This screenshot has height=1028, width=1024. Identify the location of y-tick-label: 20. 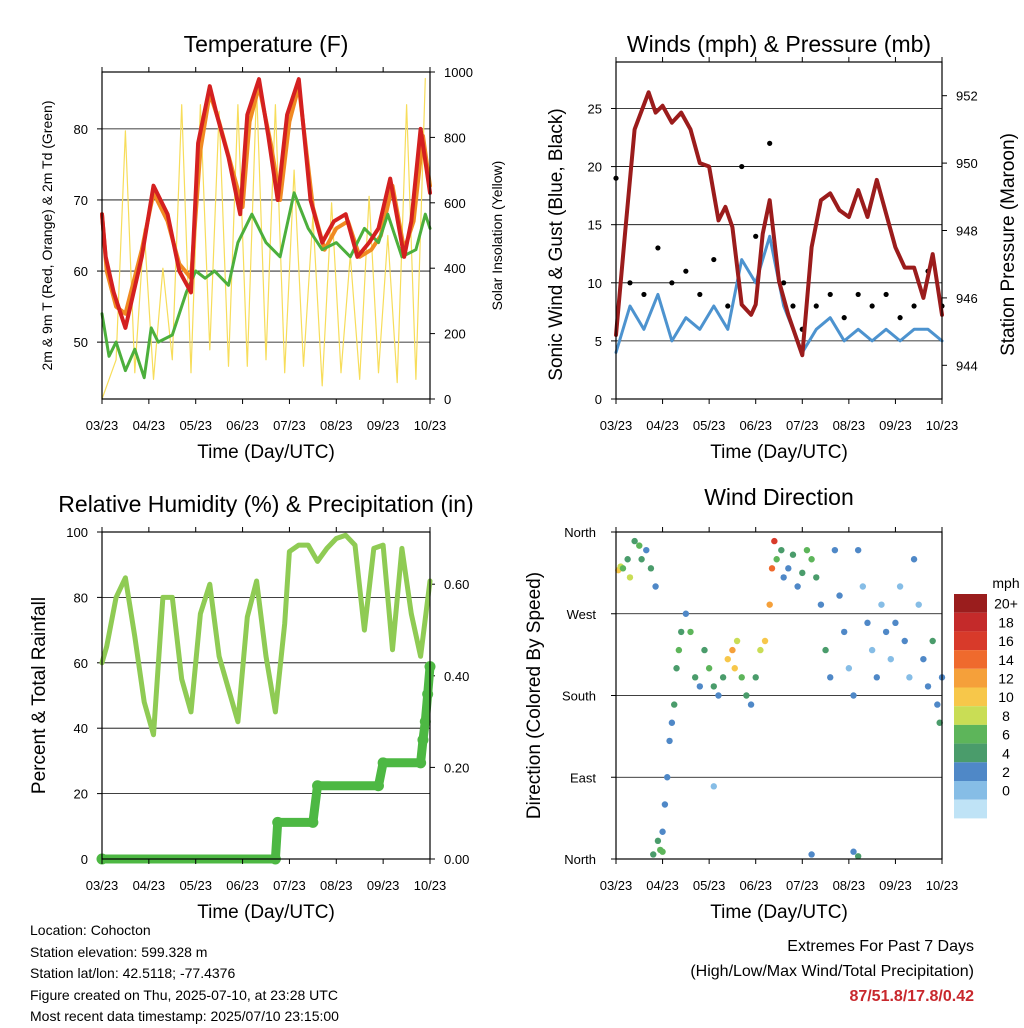
(81, 794).